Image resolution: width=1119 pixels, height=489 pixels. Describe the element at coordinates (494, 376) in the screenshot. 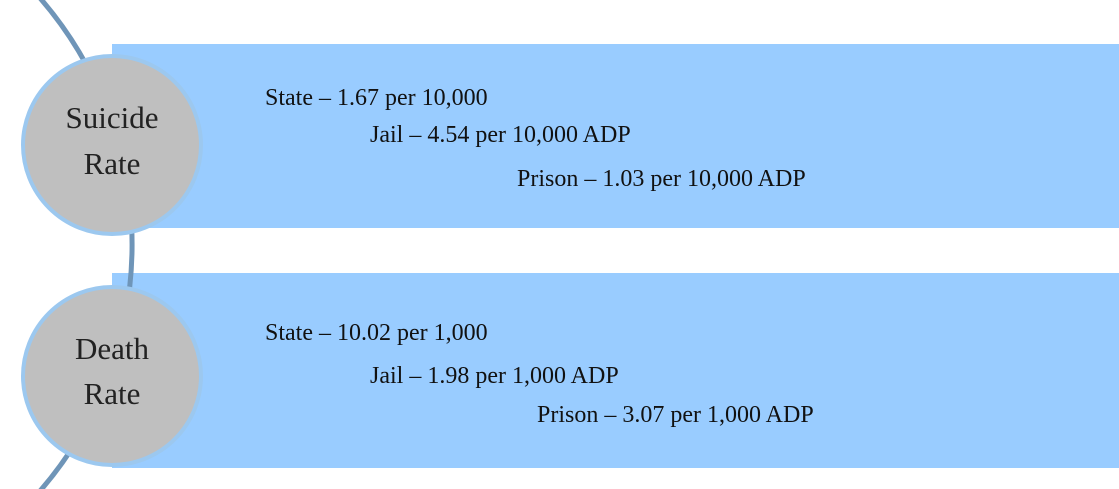

I see `text-line: Jail – 1.98 per 1,000 ADP` at that location.